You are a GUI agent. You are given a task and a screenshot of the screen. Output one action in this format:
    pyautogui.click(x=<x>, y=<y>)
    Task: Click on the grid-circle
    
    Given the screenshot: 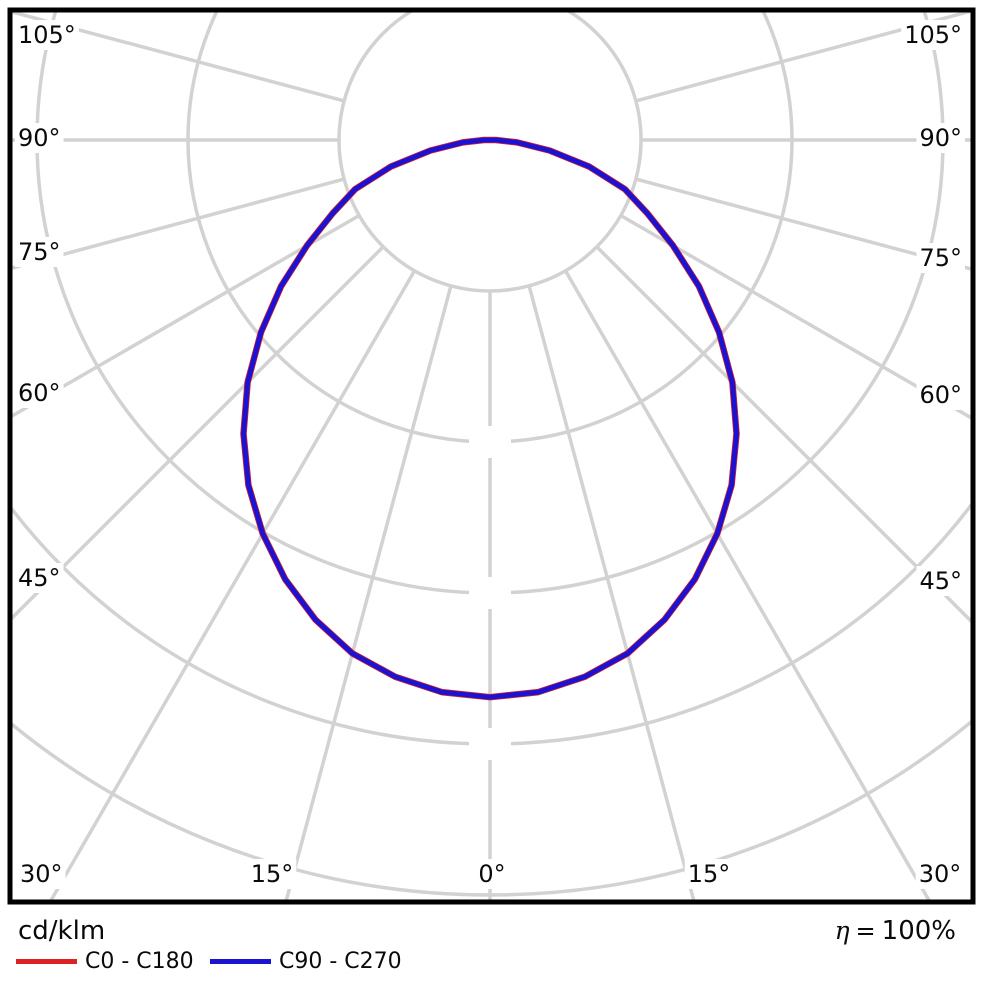 What is the action you would take?
    pyautogui.click(x=490, y=152)
    